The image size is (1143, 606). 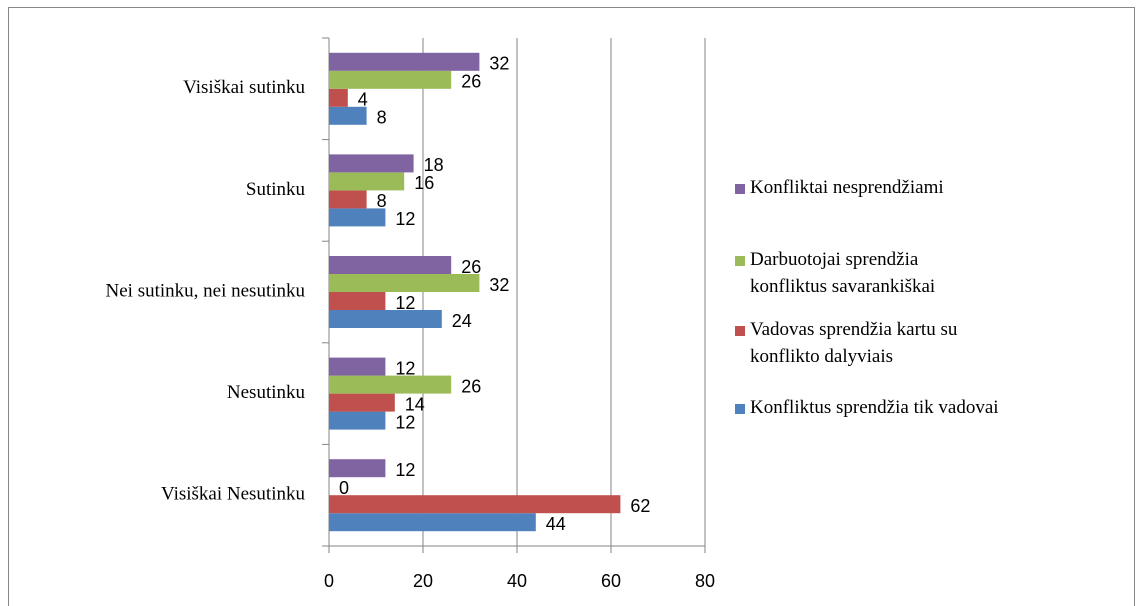 What do you see at coordinates (462, 321) in the screenshot?
I see `data-label: 24` at bounding box center [462, 321].